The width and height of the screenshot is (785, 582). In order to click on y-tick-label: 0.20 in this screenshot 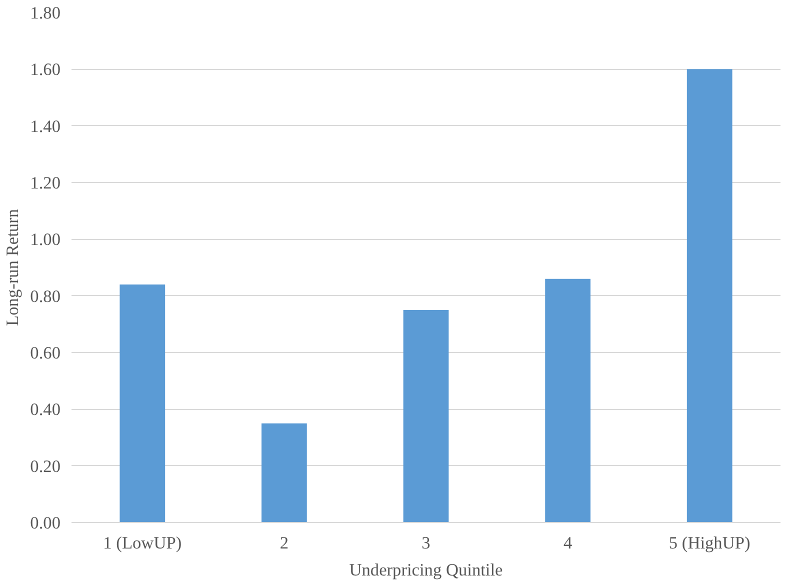, I will do `click(45, 466)`.